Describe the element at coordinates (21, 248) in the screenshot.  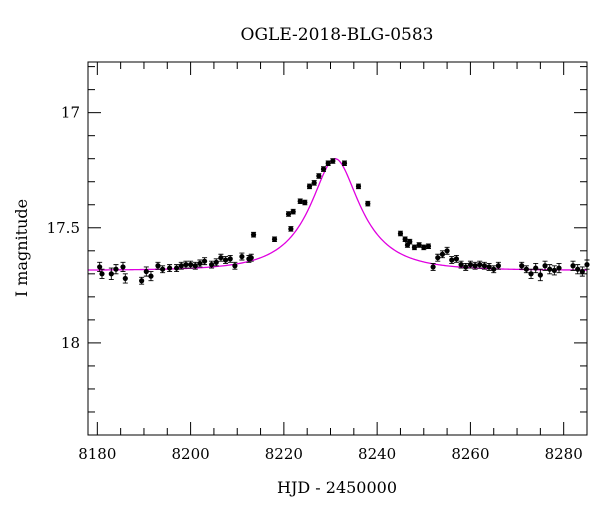
I see `y-axis-label: I magnitude` at that location.